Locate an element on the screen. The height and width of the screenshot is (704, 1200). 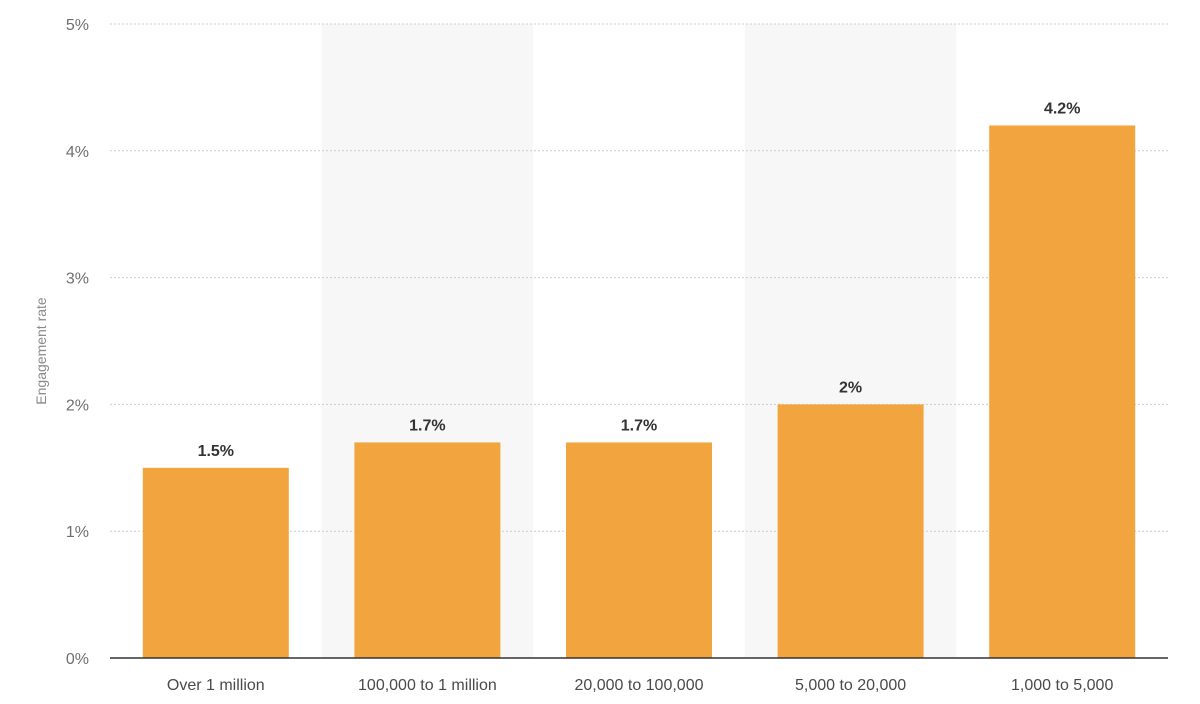
y-tick-labels: 0% 1% 2% 3% 4% 5% is located at coordinates (77, 342).